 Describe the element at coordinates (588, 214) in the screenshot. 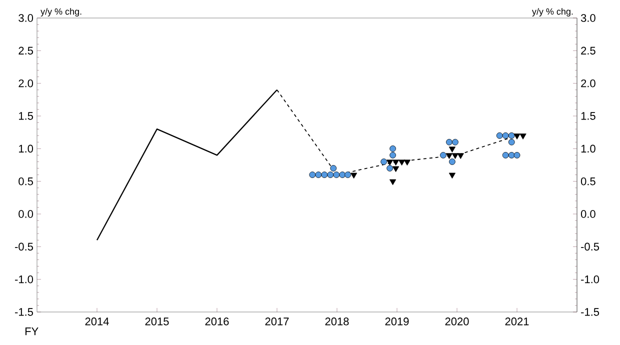

I see `y2-tick-label: 0.0` at that location.